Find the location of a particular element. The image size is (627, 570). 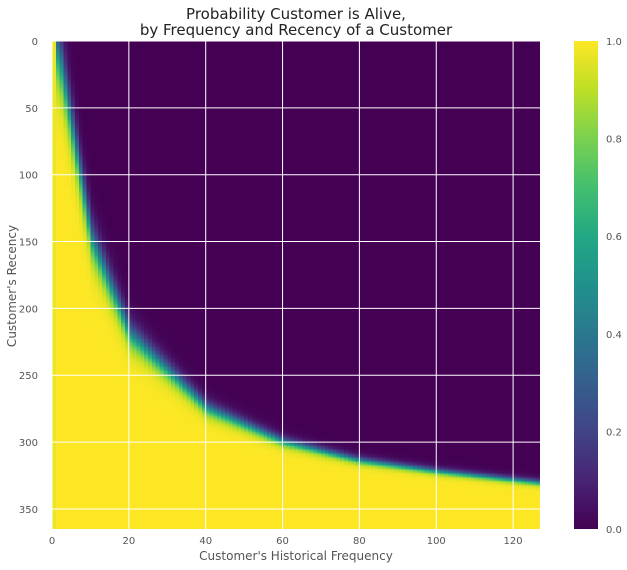

chart-title-line-1: Probability Customer is Alive, is located at coordinates (296, 14).